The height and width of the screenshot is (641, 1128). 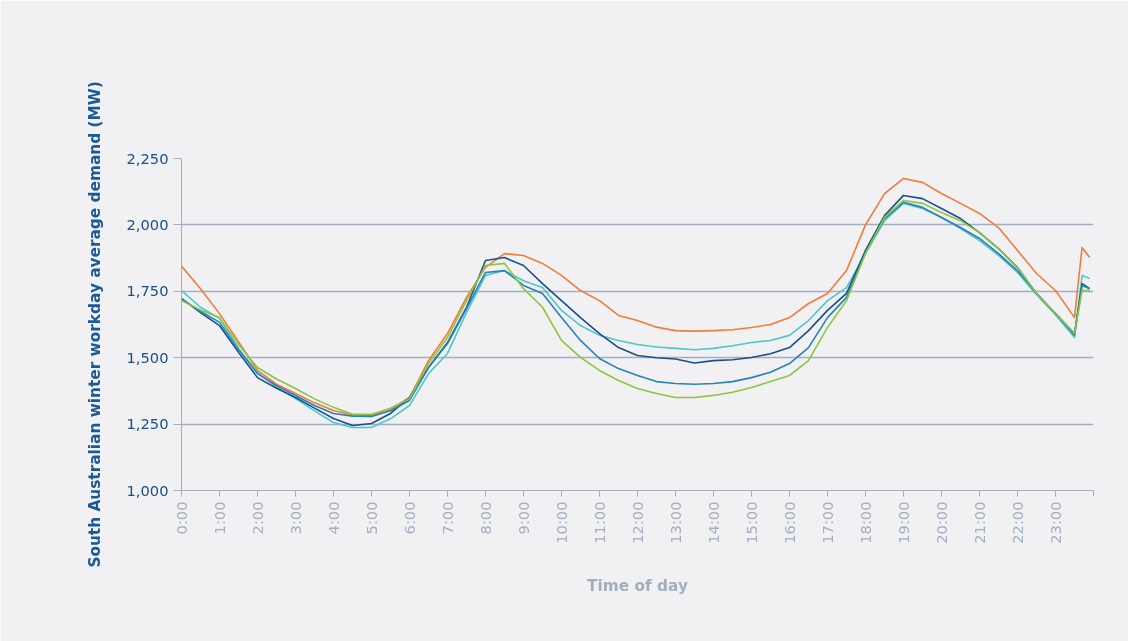 What do you see at coordinates (675, 522) in the screenshot?
I see `x-tick-label: 13:00` at bounding box center [675, 522].